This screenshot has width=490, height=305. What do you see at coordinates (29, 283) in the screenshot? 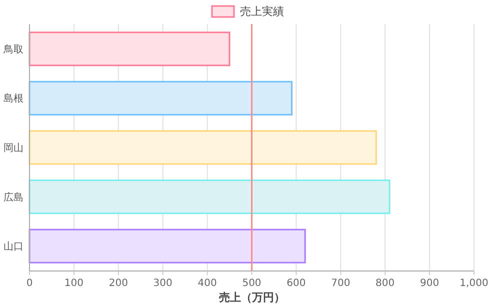
I see `x-tick-label: 0` at bounding box center [29, 283].